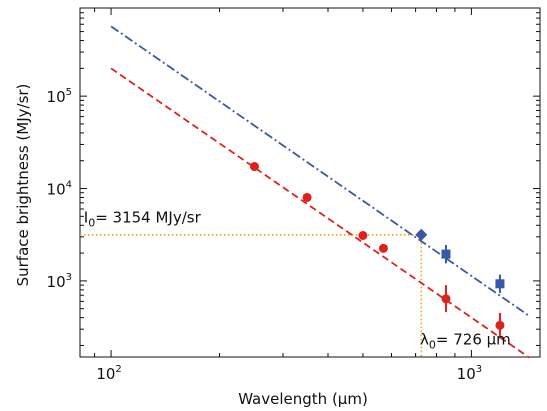 The width and height of the screenshot is (547, 411). I want to click on wavelength-annotation: λ0= 726 μm, so click(465, 340).